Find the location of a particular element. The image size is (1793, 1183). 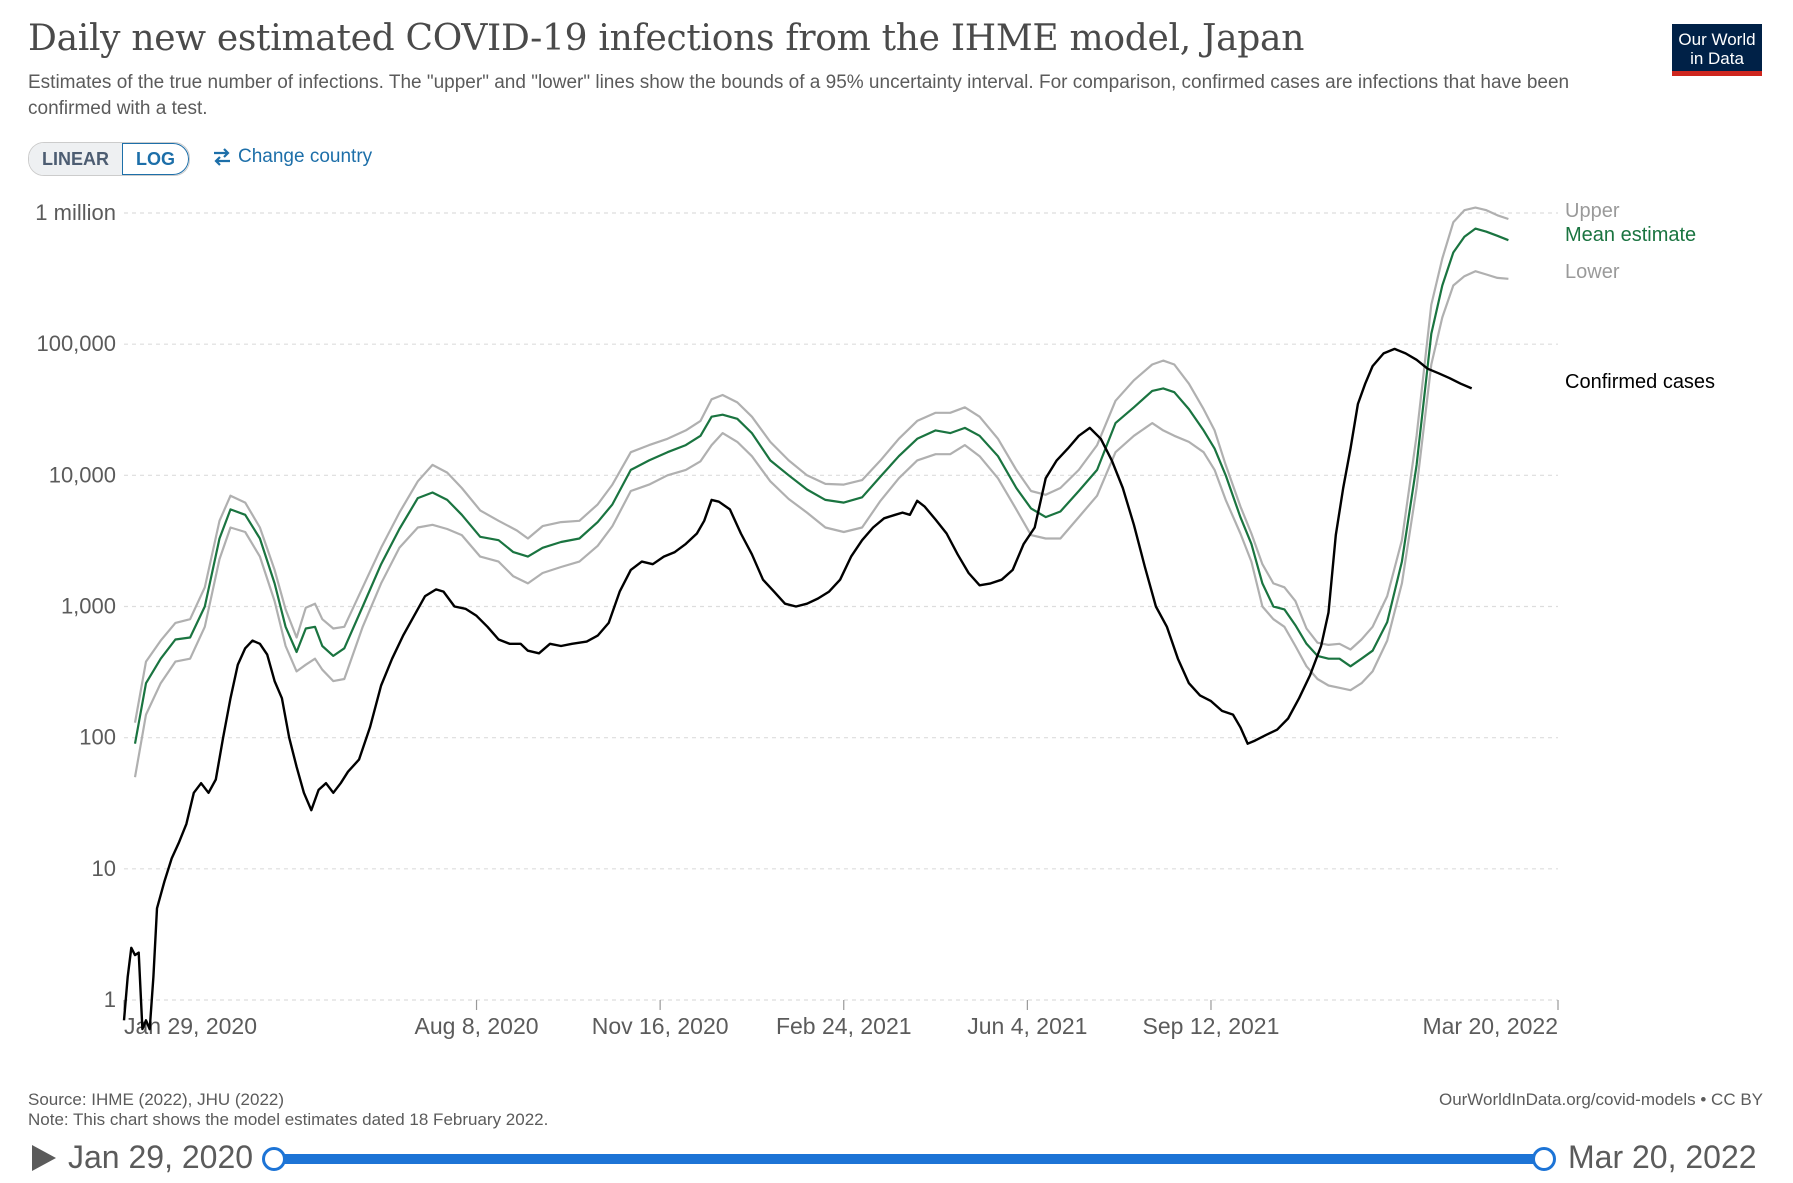

y-tick-label: 100 is located at coordinates (97, 737).